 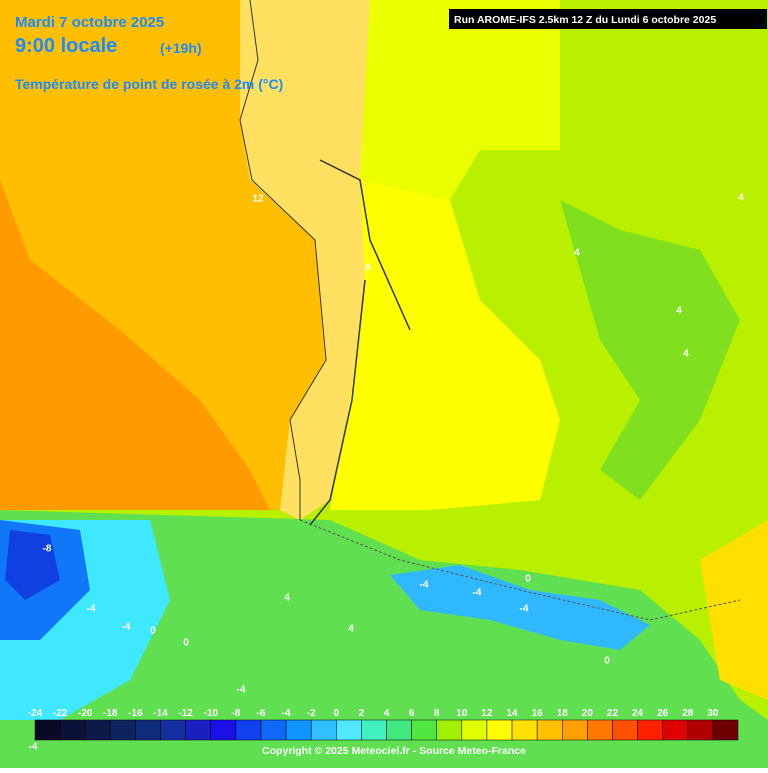 I want to click on legend-label: 26, so click(x=663, y=713).